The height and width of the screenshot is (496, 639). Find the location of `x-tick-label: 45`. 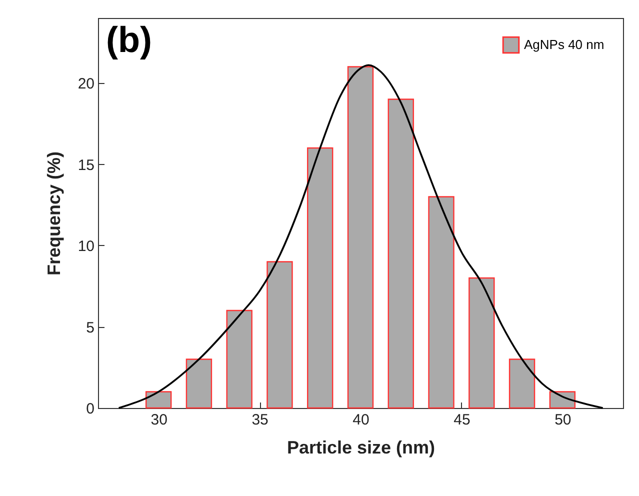

x-tick-label: 45 is located at coordinates (462, 420).